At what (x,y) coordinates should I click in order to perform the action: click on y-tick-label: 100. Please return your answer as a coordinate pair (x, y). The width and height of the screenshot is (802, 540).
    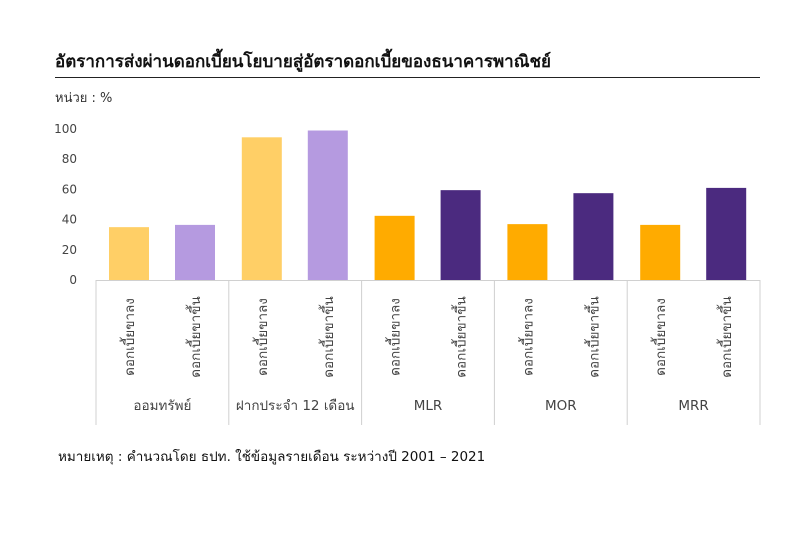
    Looking at the image, I should click on (65, 129).